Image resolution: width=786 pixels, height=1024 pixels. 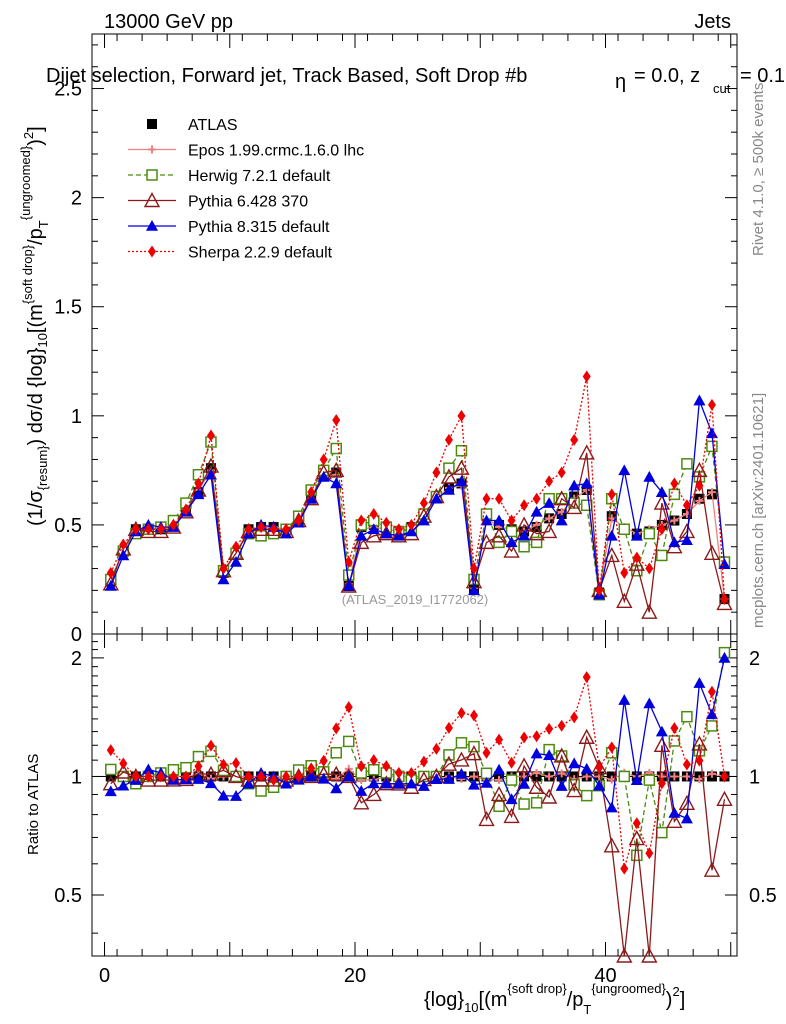 What do you see at coordinates (418, 497) in the screenshot?
I see `series-line-pythia-8-315-default` at bounding box center [418, 497].